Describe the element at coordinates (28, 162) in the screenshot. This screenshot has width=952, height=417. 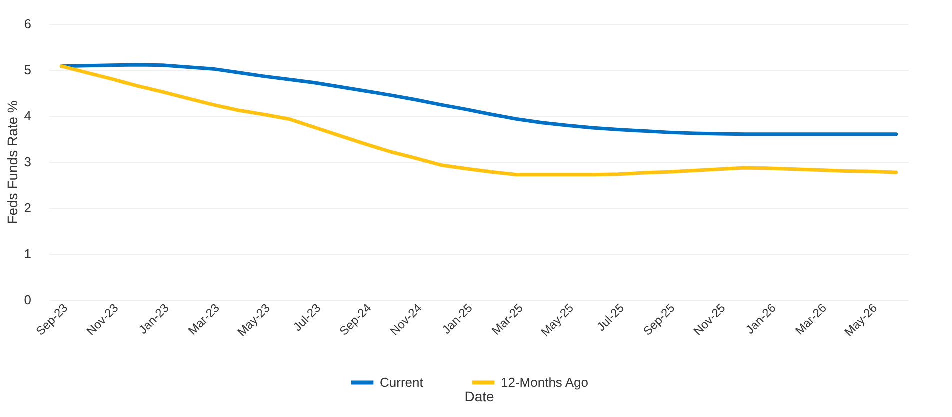
I see `y-tick-label: 3` at that location.